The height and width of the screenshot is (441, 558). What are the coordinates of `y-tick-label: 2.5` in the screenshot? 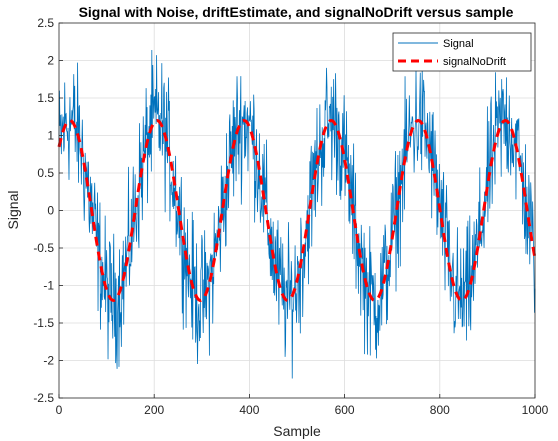 It's located at (45, 23).